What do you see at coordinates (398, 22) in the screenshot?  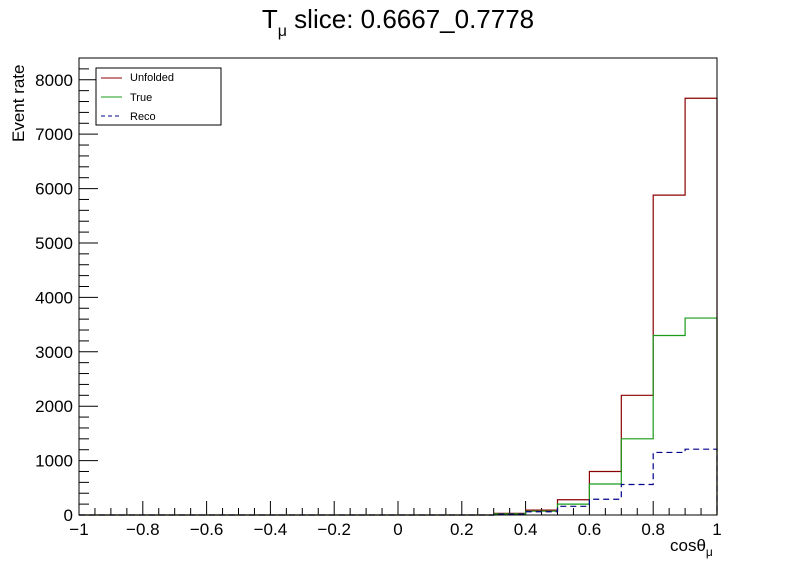 I see `chart-title: Tμ slice: 0.6667_0.7778` at bounding box center [398, 22].